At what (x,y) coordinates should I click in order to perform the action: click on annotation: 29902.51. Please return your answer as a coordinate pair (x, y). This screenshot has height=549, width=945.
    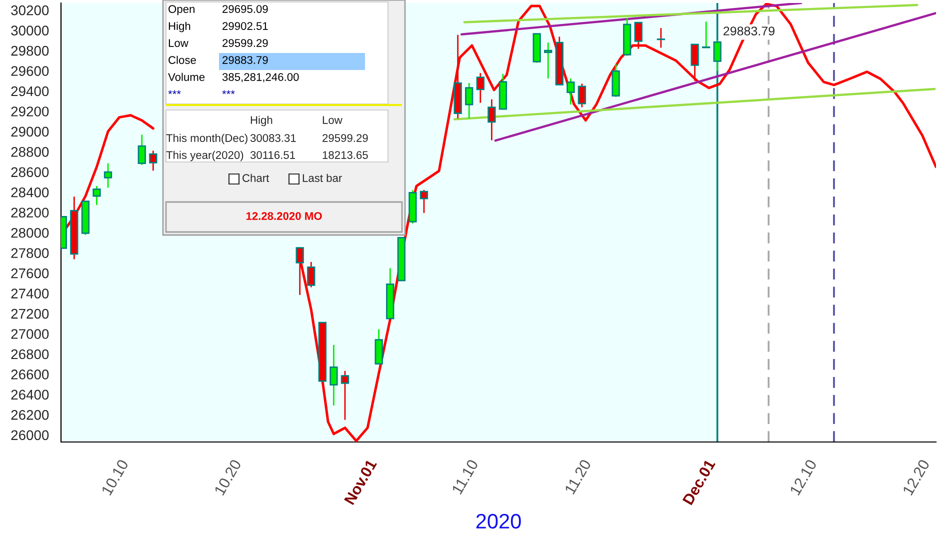
    Looking at the image, I should click on (245, 26).